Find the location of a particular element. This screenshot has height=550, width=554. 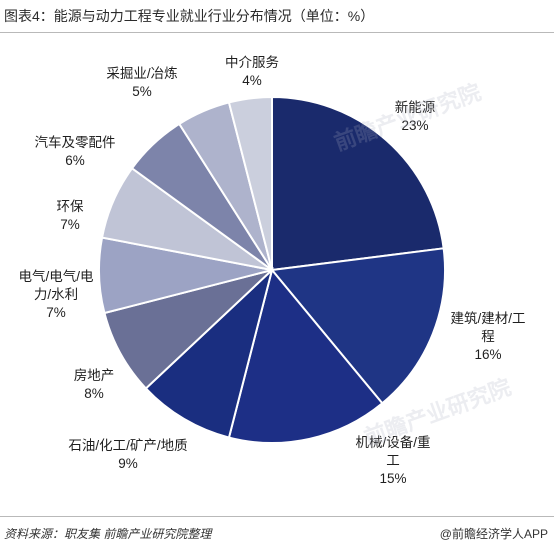

slice-category-label: 中介服务 is located at coordinates (252, 62).